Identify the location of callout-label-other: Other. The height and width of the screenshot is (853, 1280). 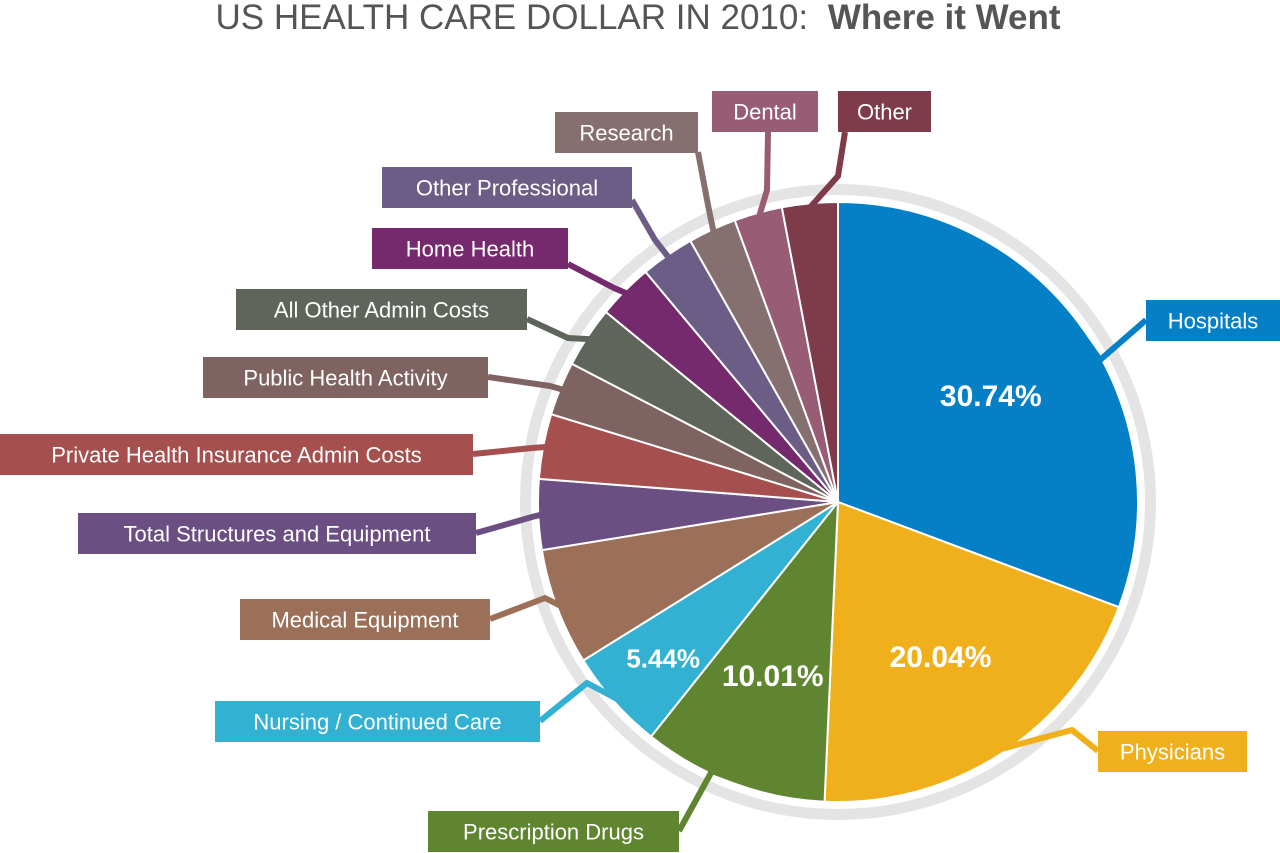
(884, 112).